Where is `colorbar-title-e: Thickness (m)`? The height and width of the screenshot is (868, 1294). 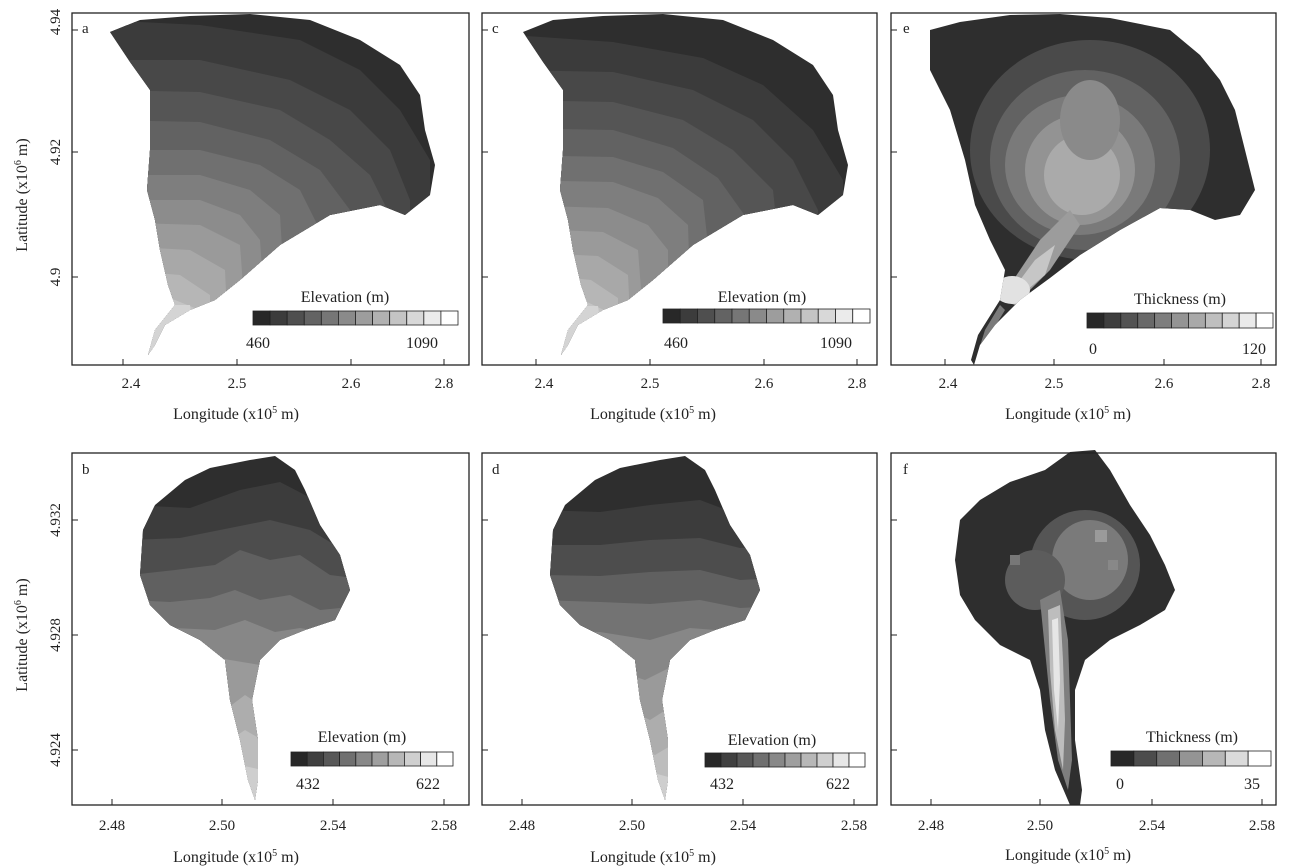
colorbar-title-e: Thickness (m) is located at coordinates (1180, 299).